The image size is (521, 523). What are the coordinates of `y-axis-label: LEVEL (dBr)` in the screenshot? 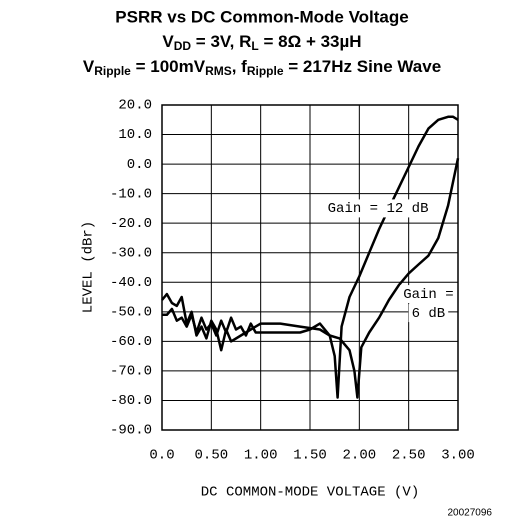 It's located at (89, 267).